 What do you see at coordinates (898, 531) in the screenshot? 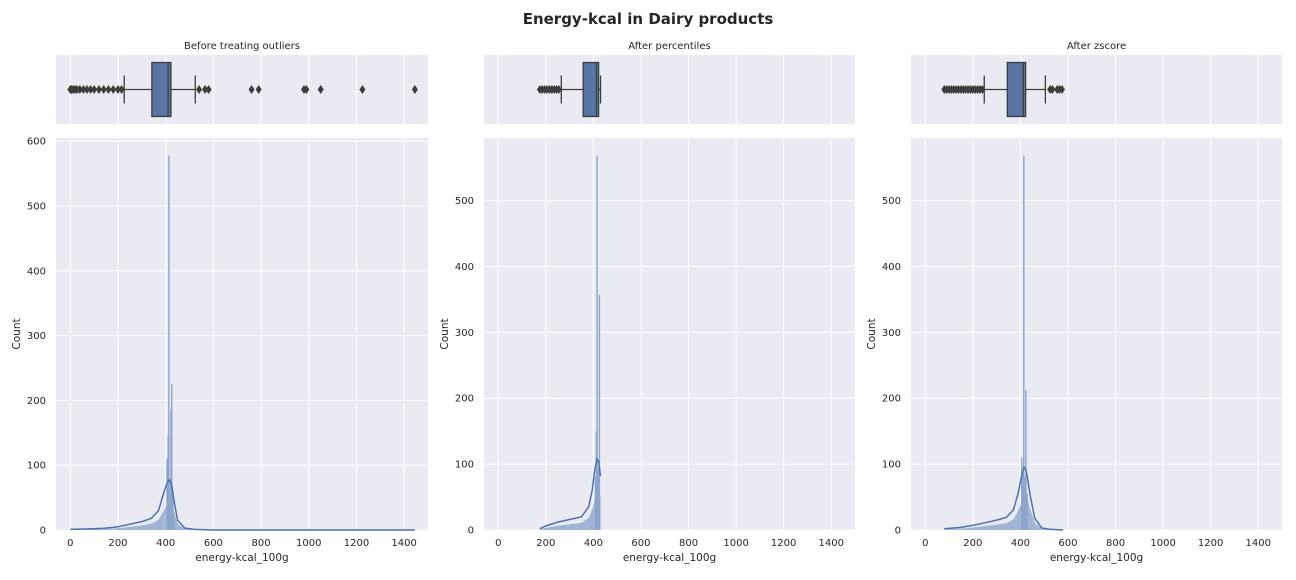
I see `y-tick-label: 0` at bounding box center [898, 531].